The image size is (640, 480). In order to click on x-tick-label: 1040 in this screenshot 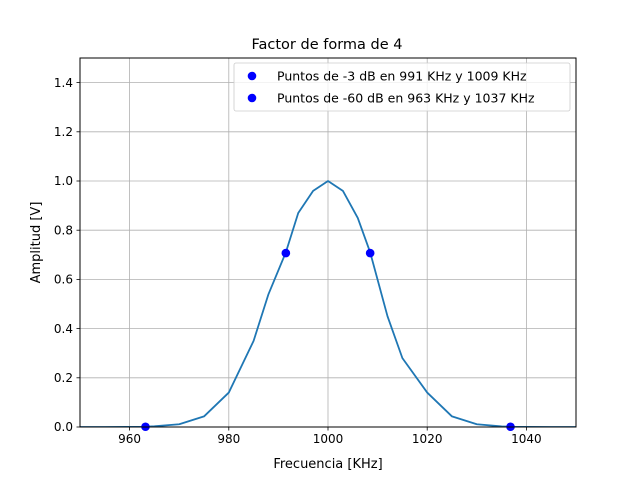, I will do `click(526, 439)`.